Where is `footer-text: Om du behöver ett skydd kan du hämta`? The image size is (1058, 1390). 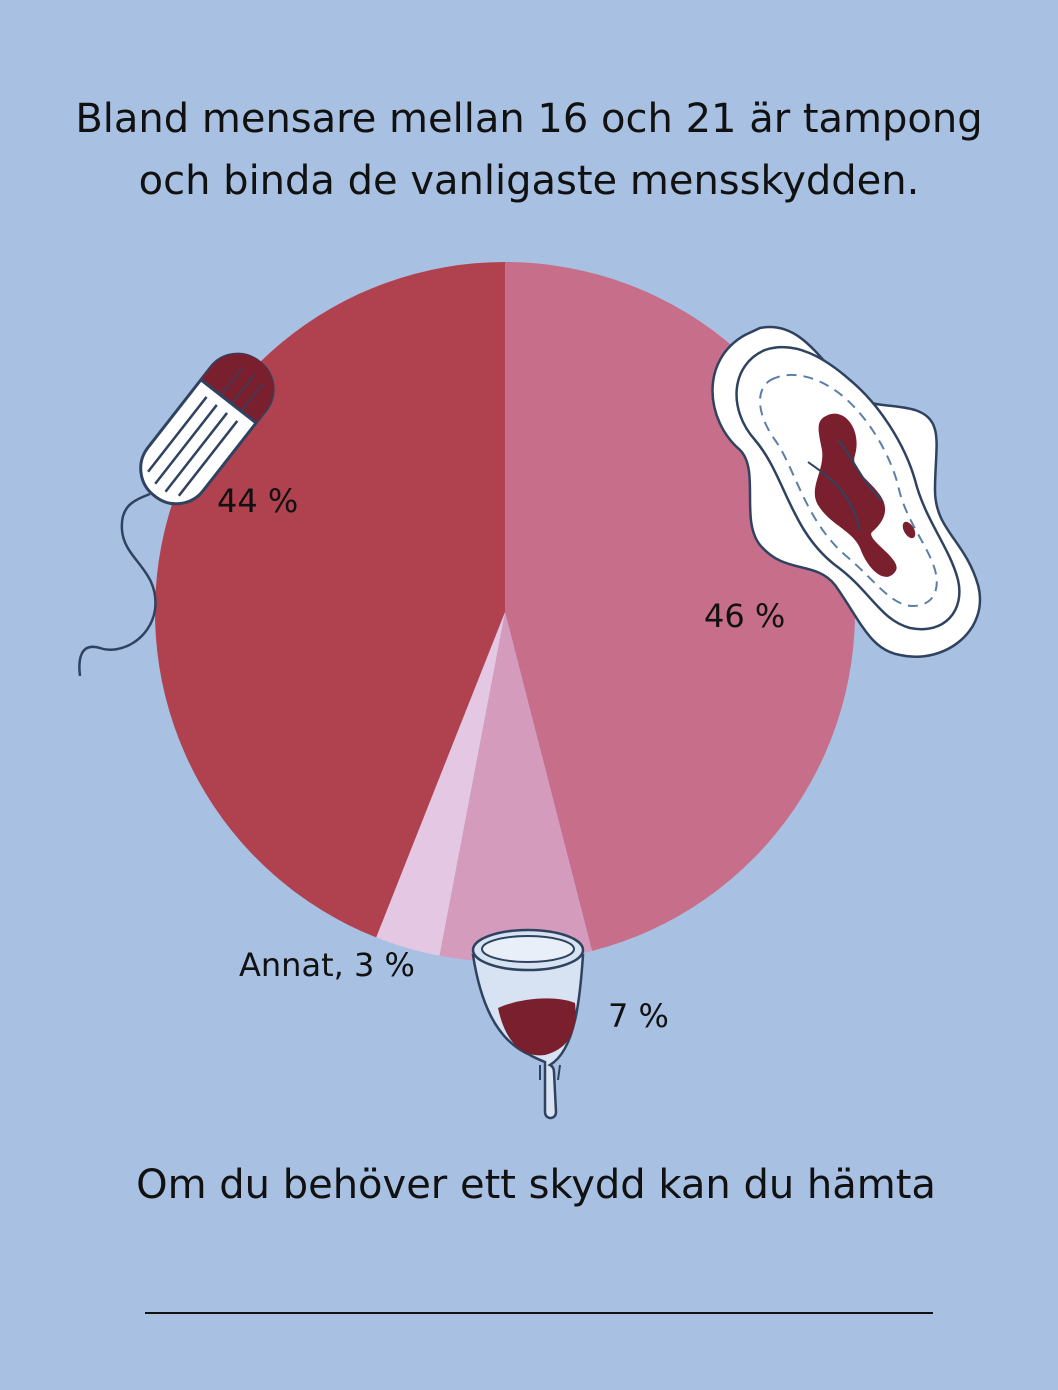
footer-text: Om du behöver ett skydd kan du hämta is located at coordinates (536, 1185).